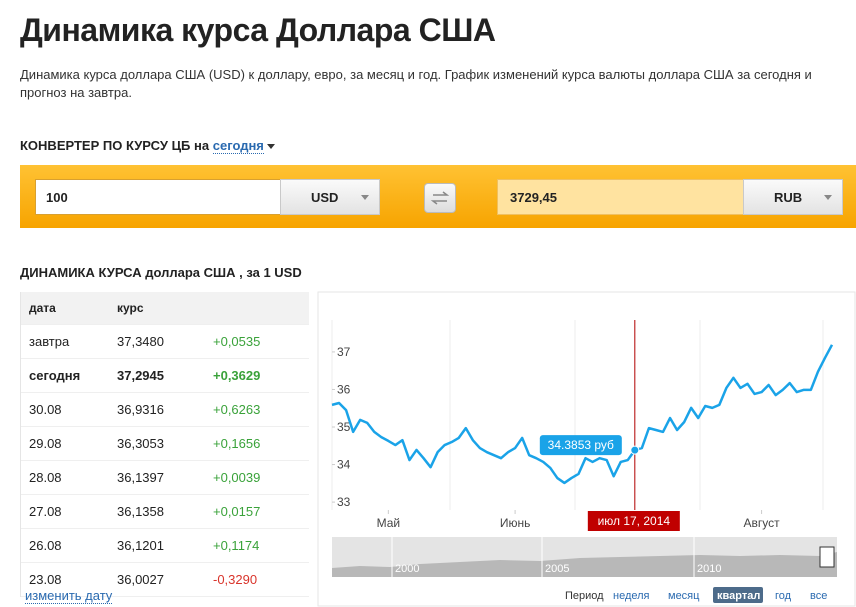 This screenshot has height=607, width=856. Describe the element at coordinates (709, 569) in the screenshot. I see `navigator-label: 2010` at that location.